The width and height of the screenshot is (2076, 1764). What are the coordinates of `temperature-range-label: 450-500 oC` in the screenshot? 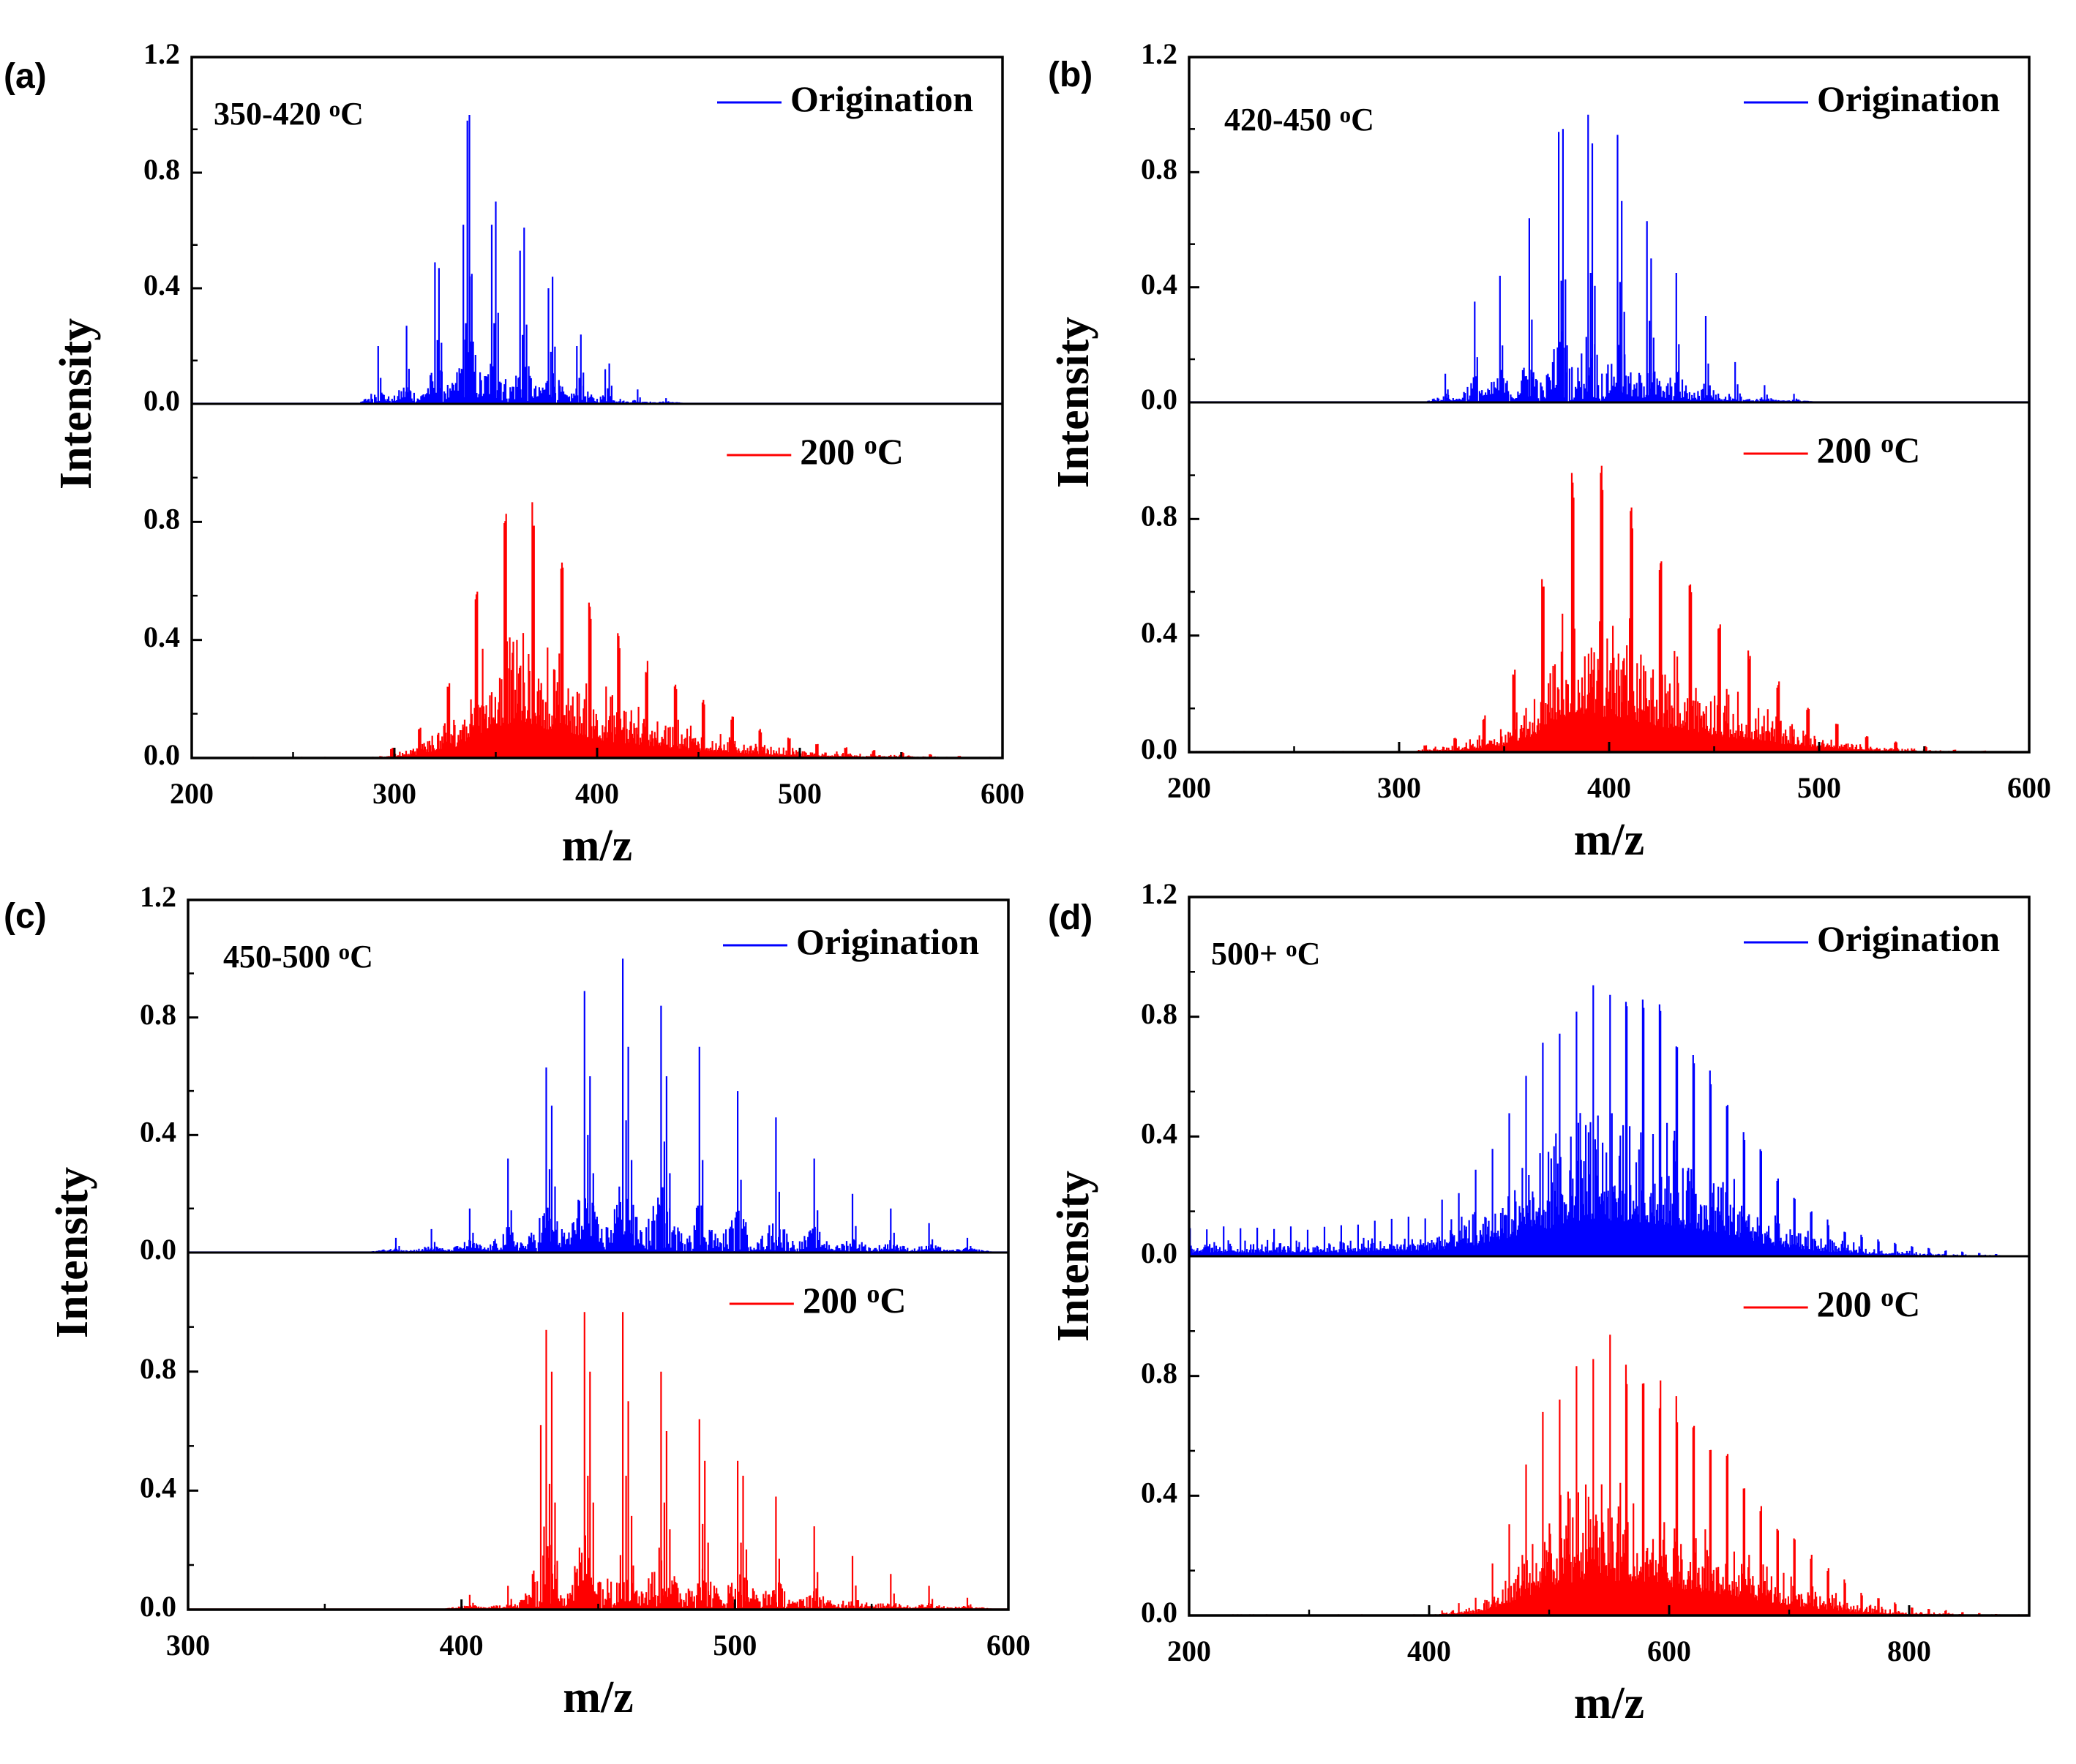 It's located at (298, 957).